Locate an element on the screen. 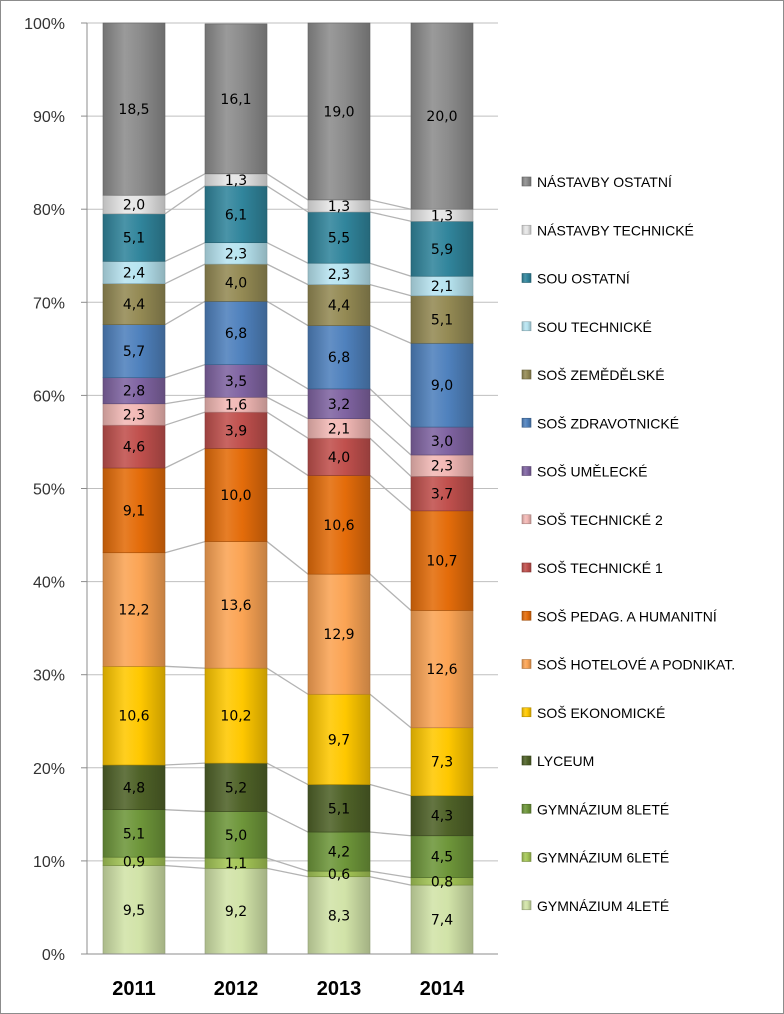 The image size is (784, 1014). legend-label: GYMNÁZIUM 4LETÉ is located at coordinates (603, 906).